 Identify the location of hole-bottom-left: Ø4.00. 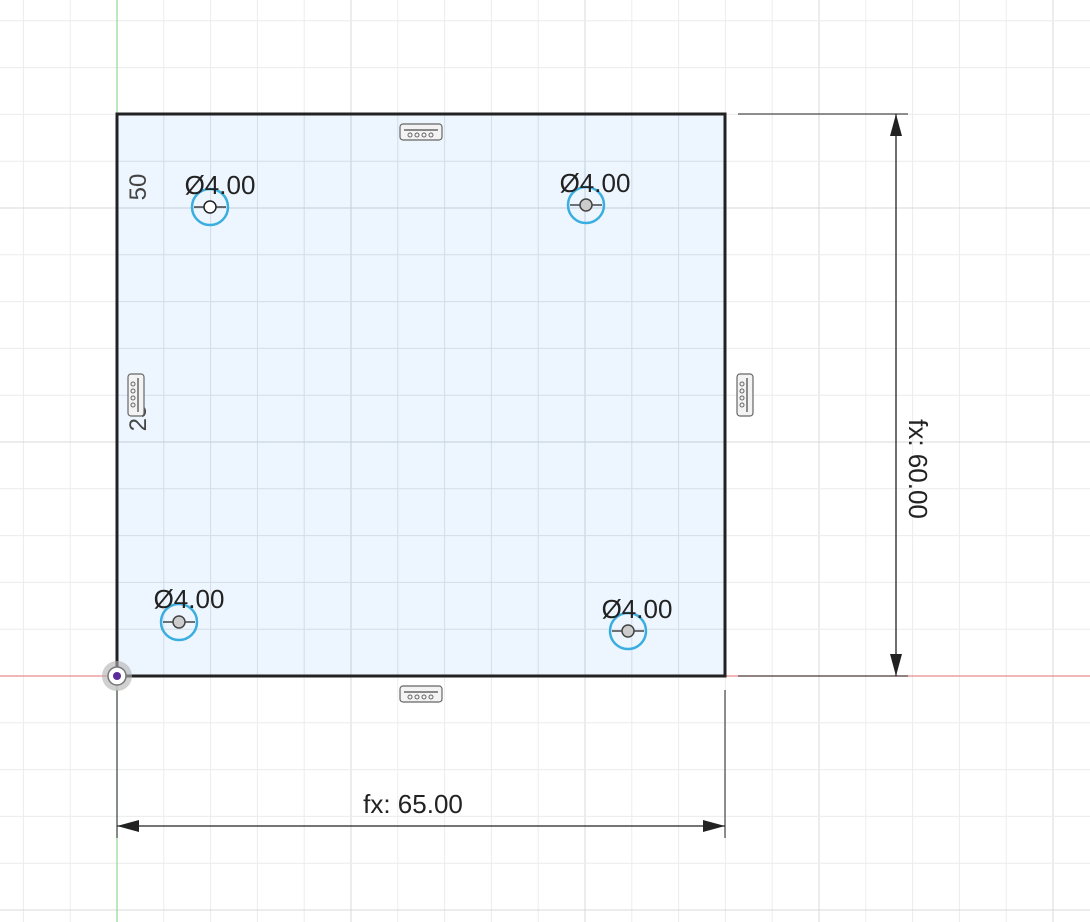
(189, 613).